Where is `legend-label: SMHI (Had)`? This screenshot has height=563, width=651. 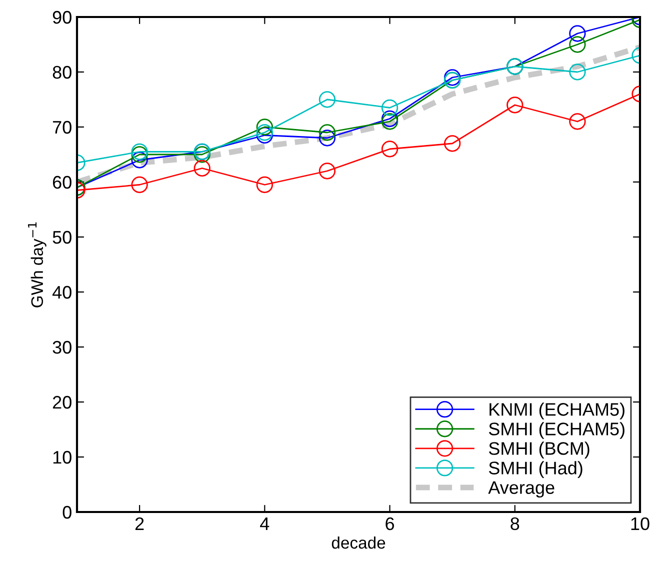
legend-label: SMHI (Had) is located at coordinates (535, 469).